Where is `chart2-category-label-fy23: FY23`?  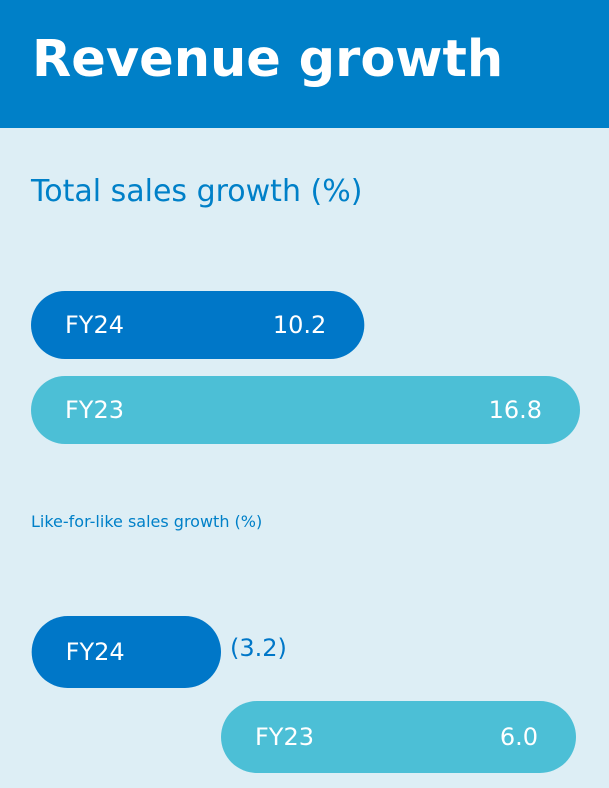
chart2-category-label-fy23: FY23 is located at coordinates (284, 737).